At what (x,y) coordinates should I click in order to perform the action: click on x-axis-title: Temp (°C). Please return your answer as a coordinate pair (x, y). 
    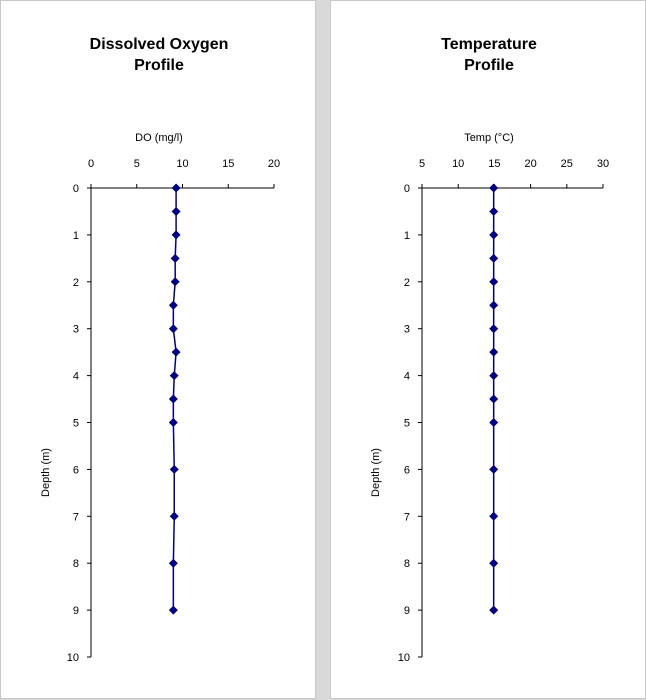
    Looking at the image, I should click on (489, 138).